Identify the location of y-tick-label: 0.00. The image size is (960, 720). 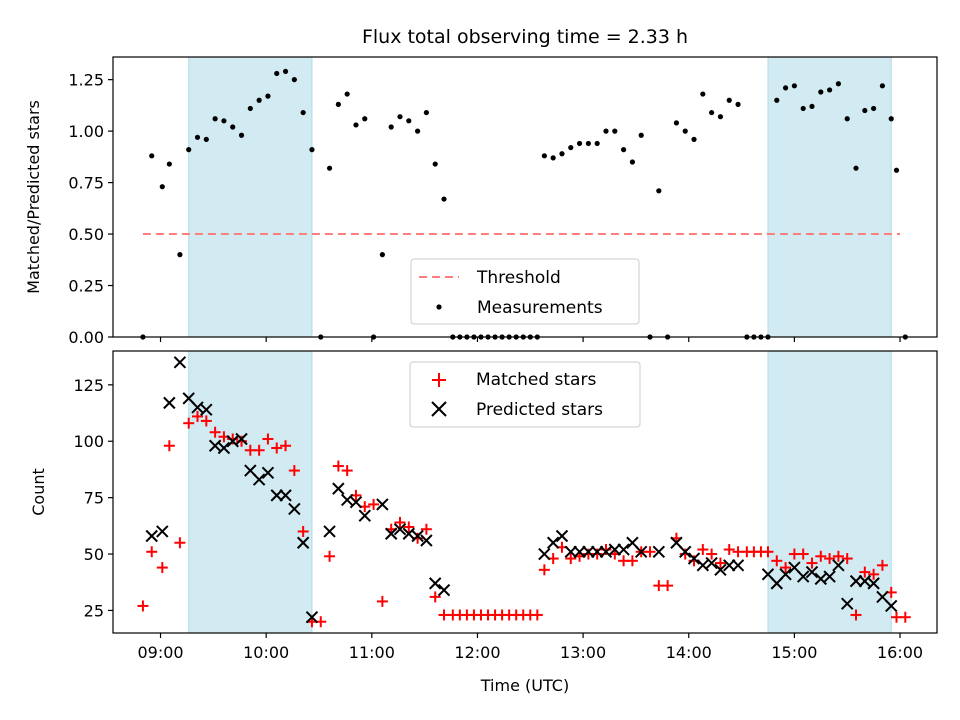
(86, 337).